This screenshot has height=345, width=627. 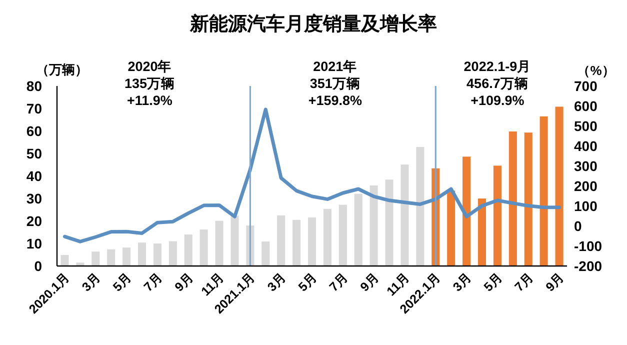 I want to click on y-tick-label: 20, so click(x=34, y=221).